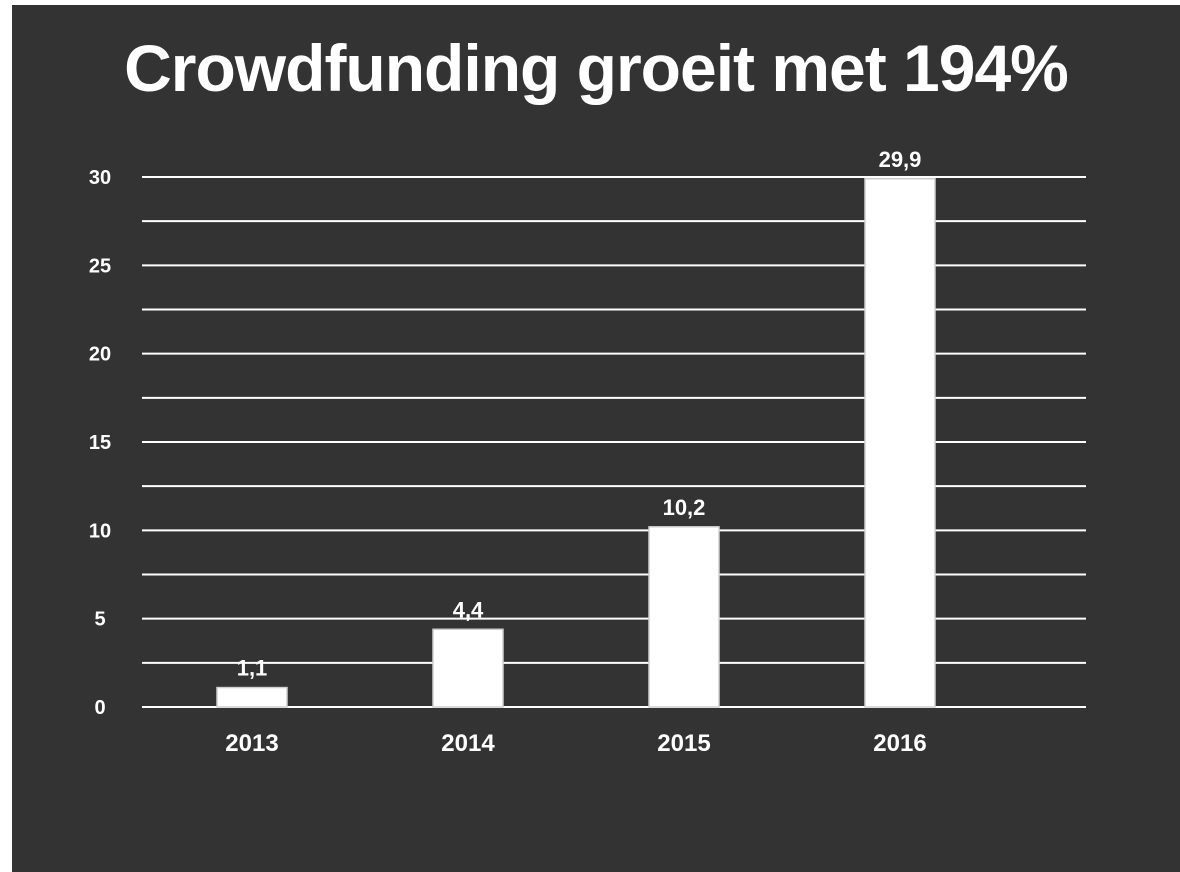 The image size is (1180, 872). Describe the element at coordinates (468, 668) in the screenshot. I see `bar-2014` at that location.